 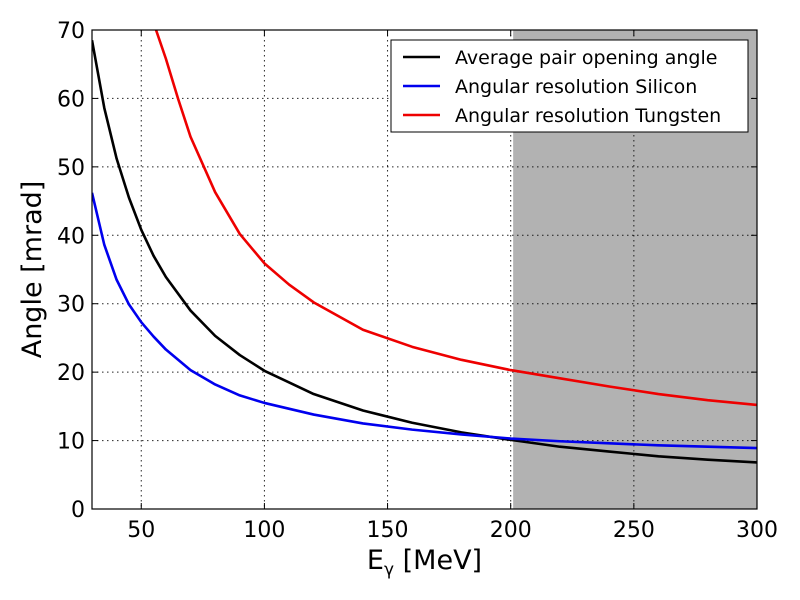 I want to click on x-axis-title-unit: [MeV], so click(x=438, y=560).